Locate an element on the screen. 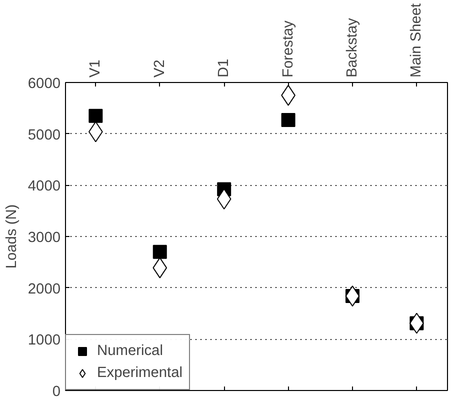  y-tick-label: 6000 is located at coordinates (44, 84).